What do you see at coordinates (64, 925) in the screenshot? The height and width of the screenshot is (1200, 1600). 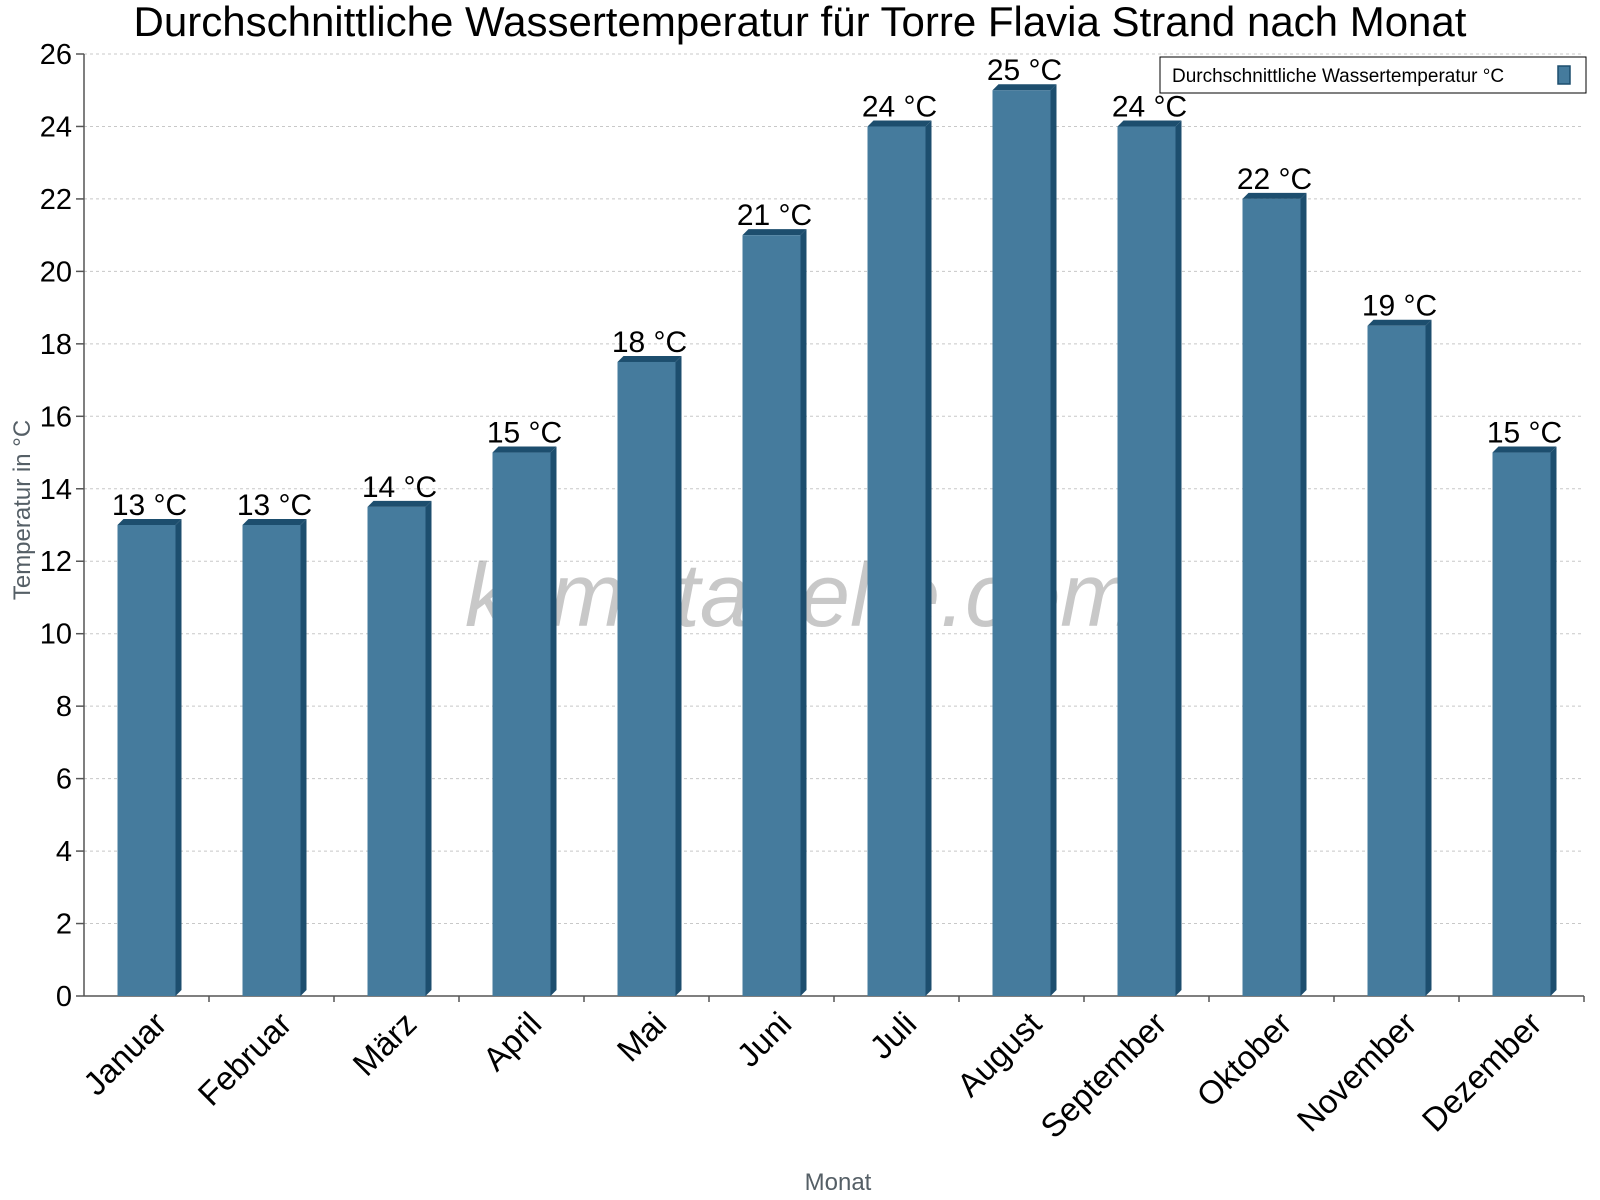 I see `y-tick-label: 2` at bounding box center [64, 925].